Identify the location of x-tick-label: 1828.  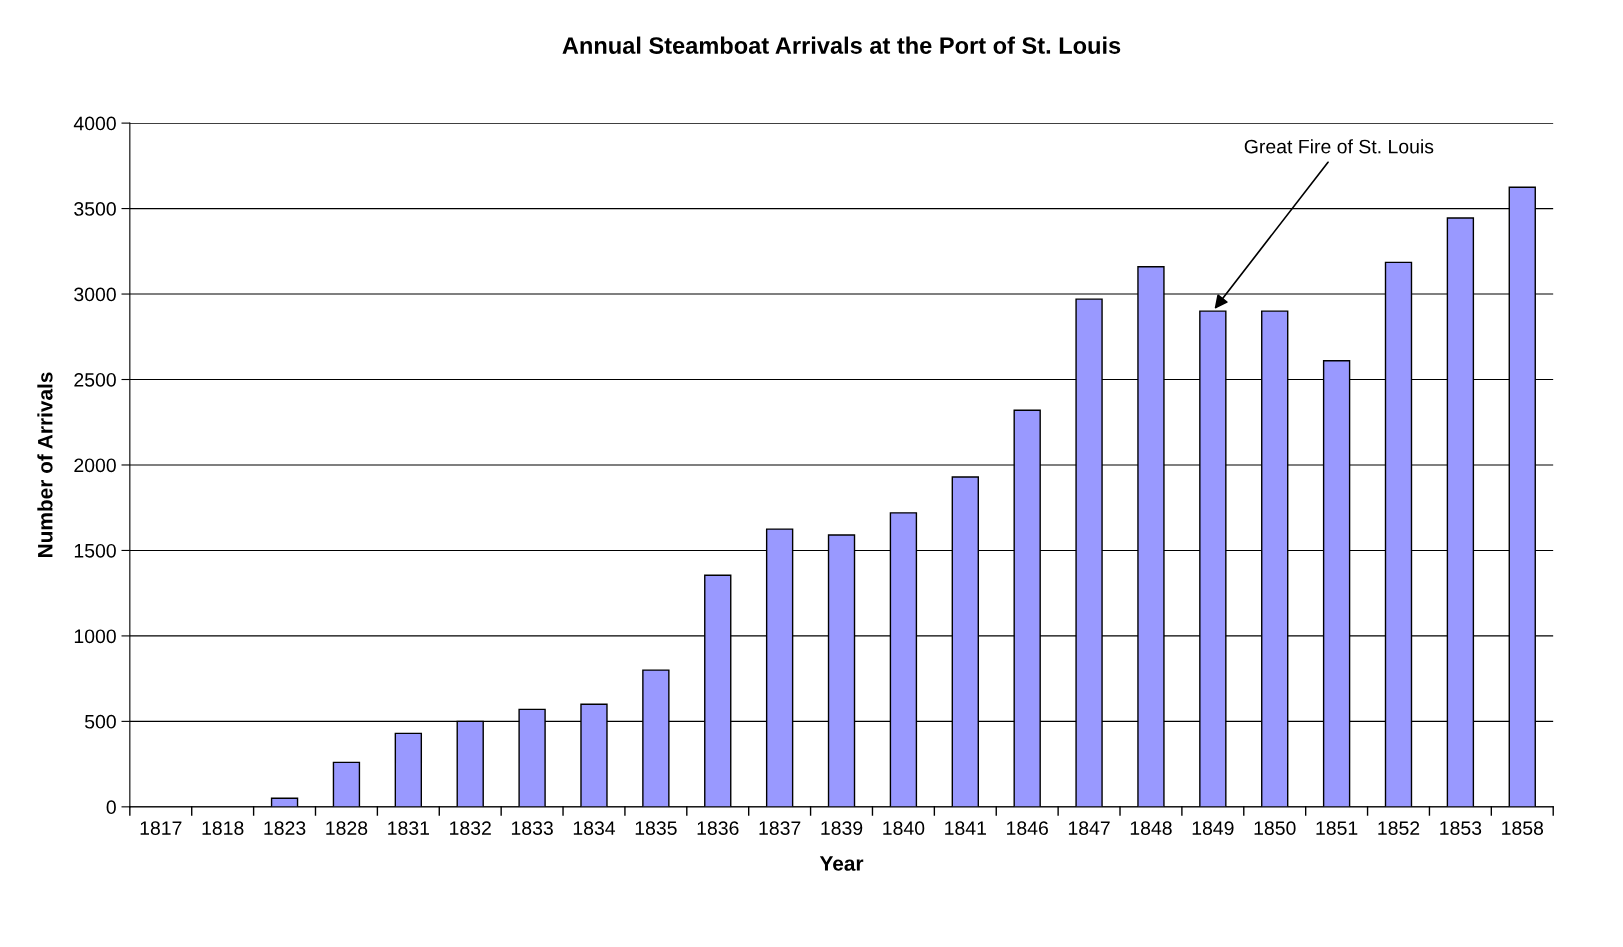
(347, 828).